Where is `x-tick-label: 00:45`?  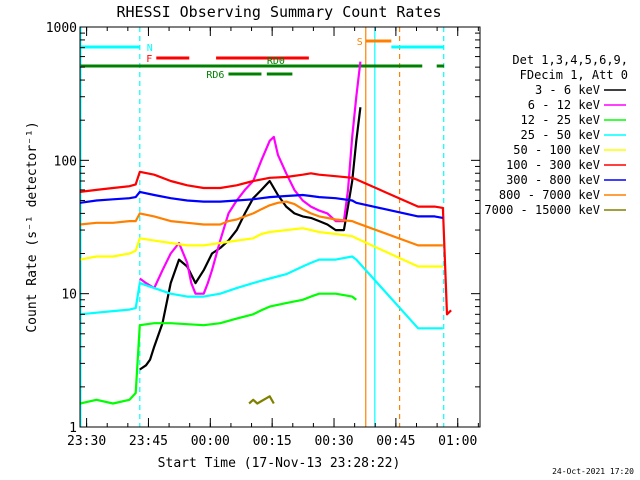 x-tick-label: 00:45 is located at coordinates (395, 441).